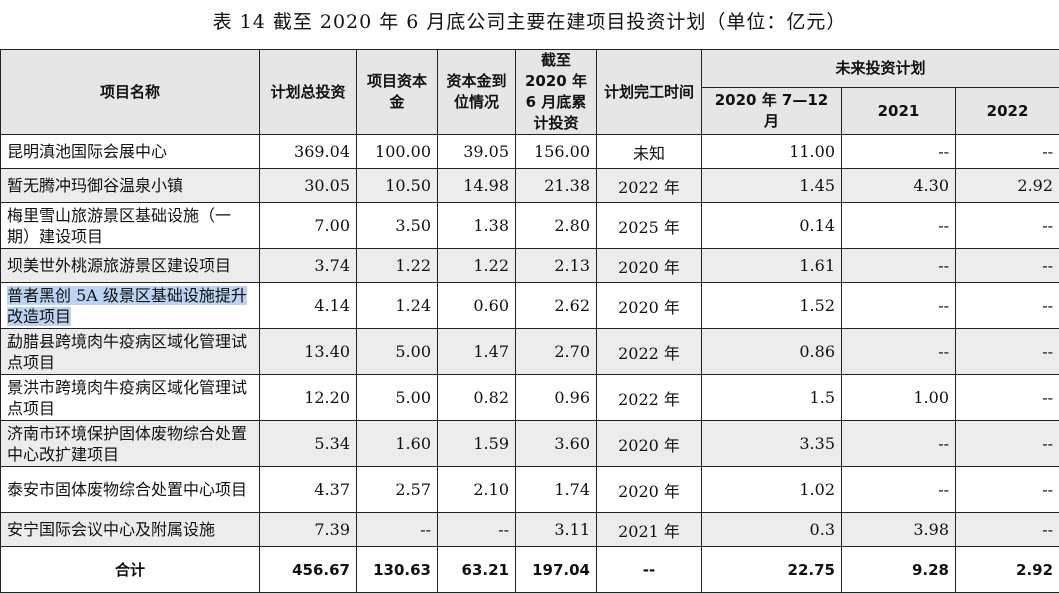 The image size is (1059, 593). What do you see at coordinates (130, 352) in the screenshot?
I see `cell-name: 勐腊县跨境肉牛疫病区域化管理试点项目` at bounding box center [130, 352].